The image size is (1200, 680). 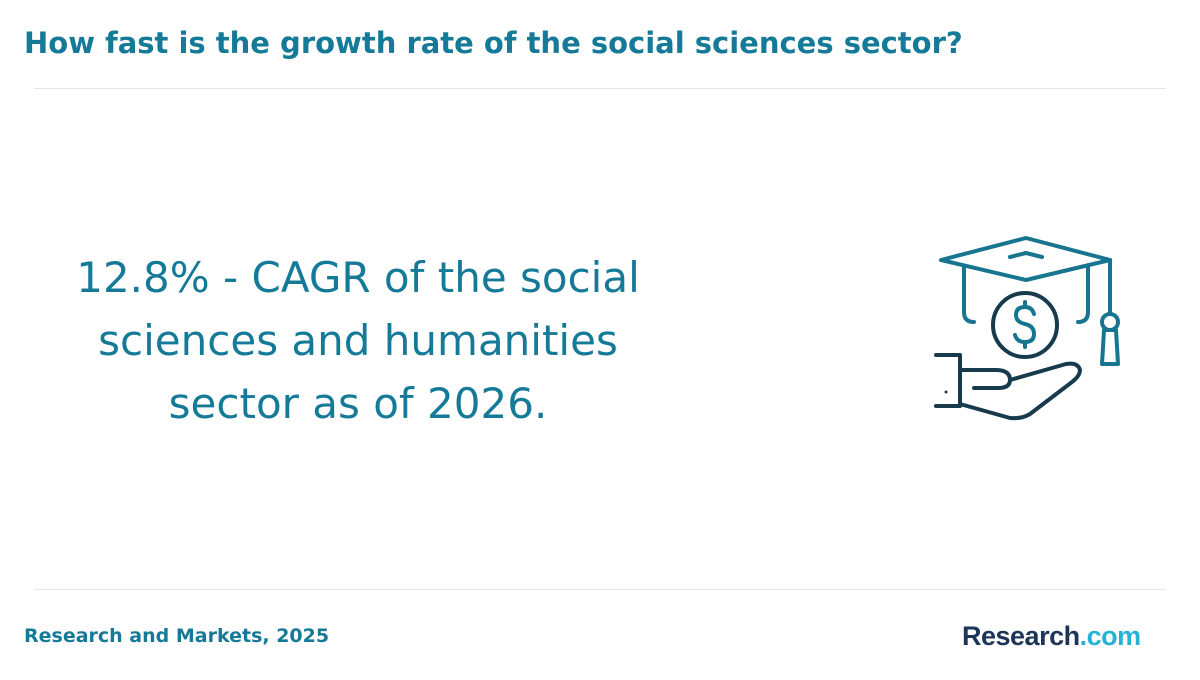 What do you see at coordinates (600, 88) in the screenshot?
I see `top-divider` at bounding box center [600, 88].